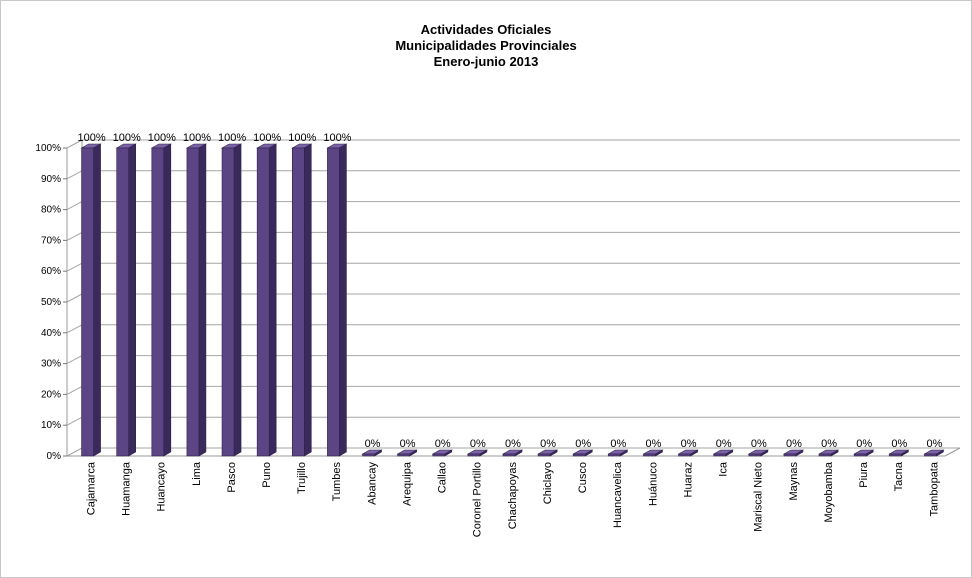 This screenshot has height=578, width=972. Describe the element at coordinates (51, 271) in the screenshot. I see `y-tick-label: 60%` at that location.